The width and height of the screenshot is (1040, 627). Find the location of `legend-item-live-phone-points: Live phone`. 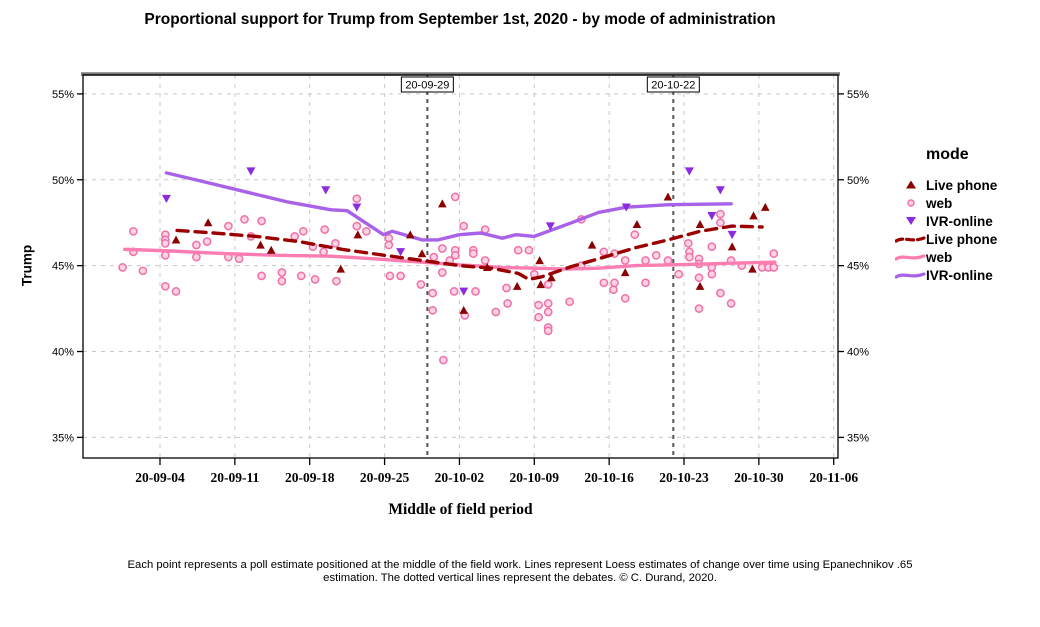

legend-item-live-phone-points: Live phone is located at coordinates (946, 185).